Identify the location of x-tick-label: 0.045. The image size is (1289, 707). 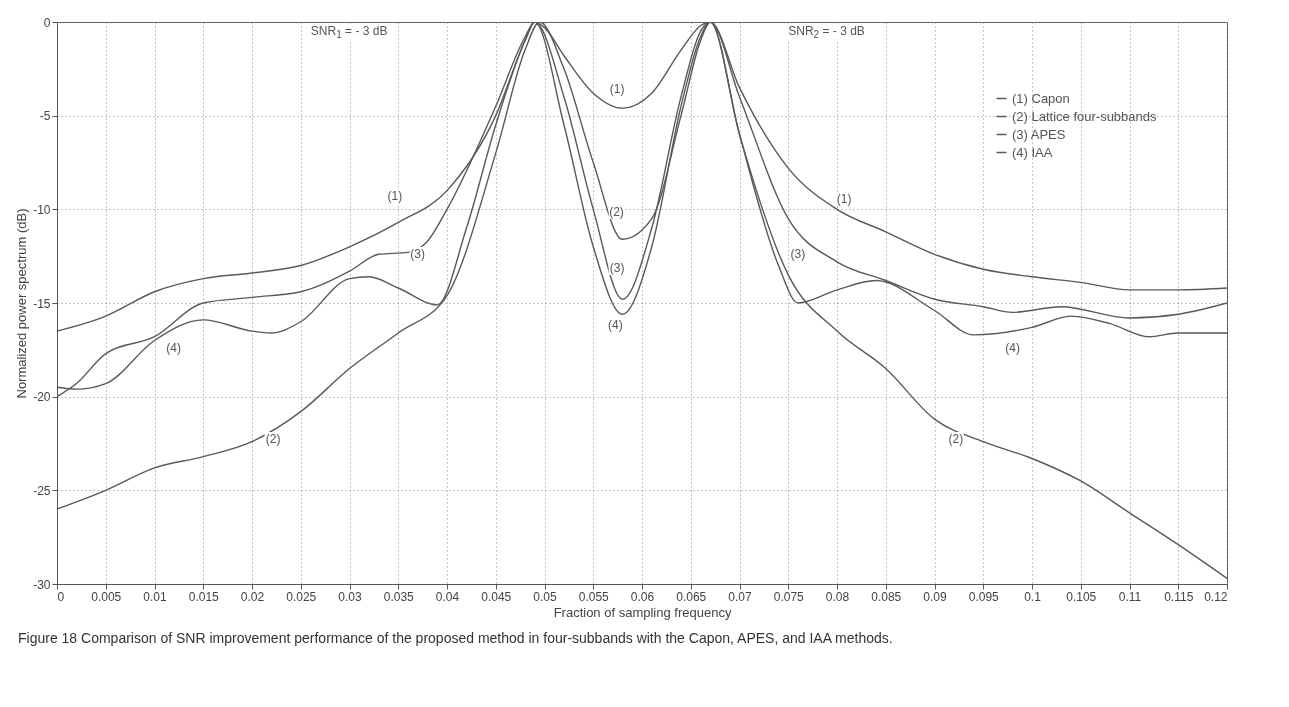
(496, 596).